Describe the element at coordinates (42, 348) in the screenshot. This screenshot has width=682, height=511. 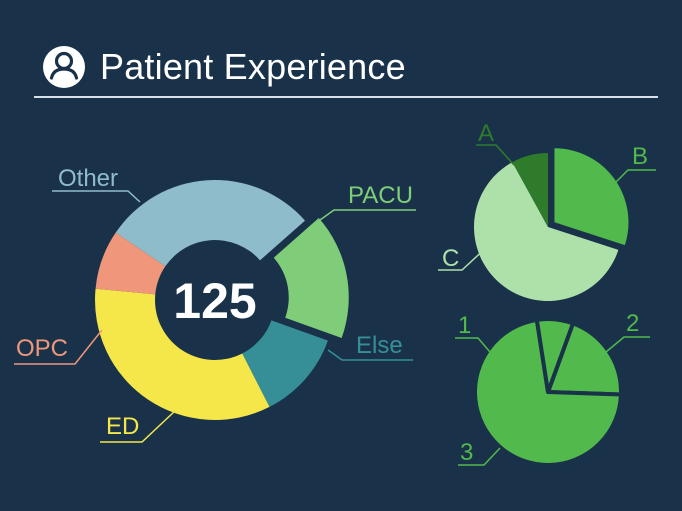
I see `donut-label-opc: OPC` at that location.